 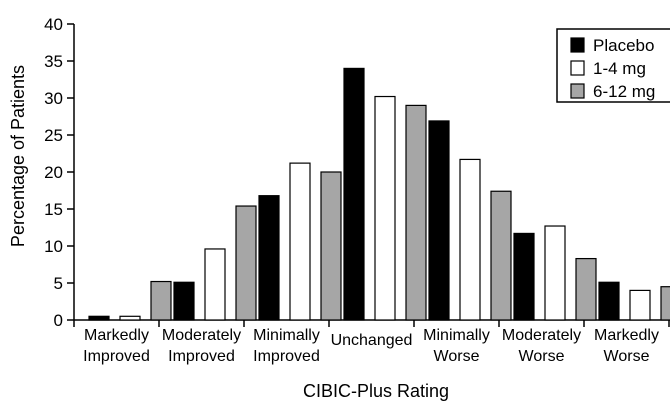 What do you see at coordinates (18, 156) in the screenshot?
I see `y-axis-title: Percentage of Patients` at bounding box center [18, 156].